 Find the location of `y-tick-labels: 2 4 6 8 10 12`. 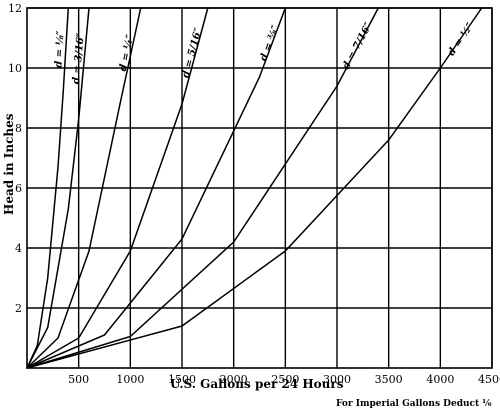

y-tick-labels: 2 4 6 8 10 12 is located at coordinates (15, 158).